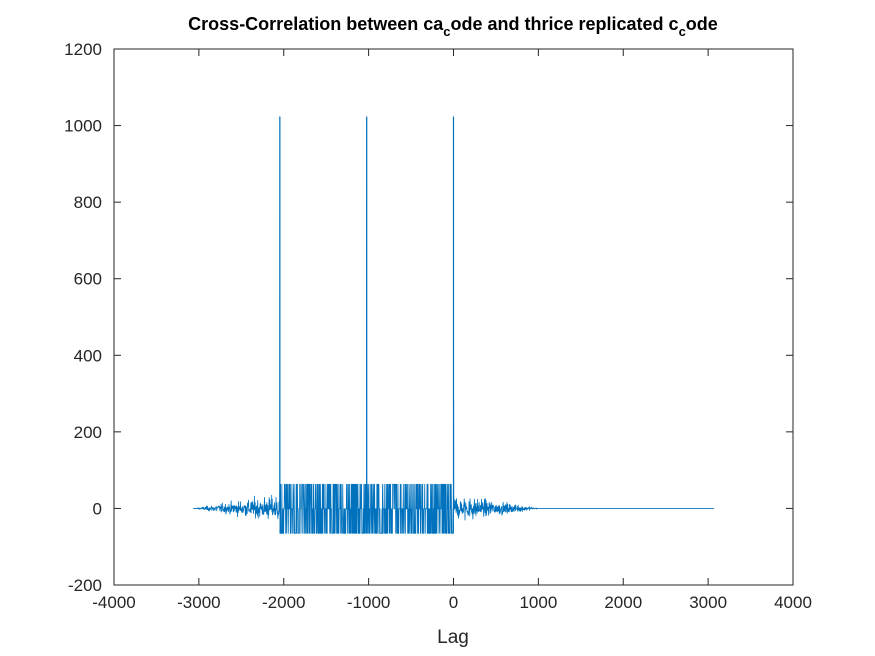 The width and height of the screenshot is (875, 656). What do you see at coordinates (97, 508) in the screenshot?
I see `y-tick-label: 0` at bounding box center [97, 508].